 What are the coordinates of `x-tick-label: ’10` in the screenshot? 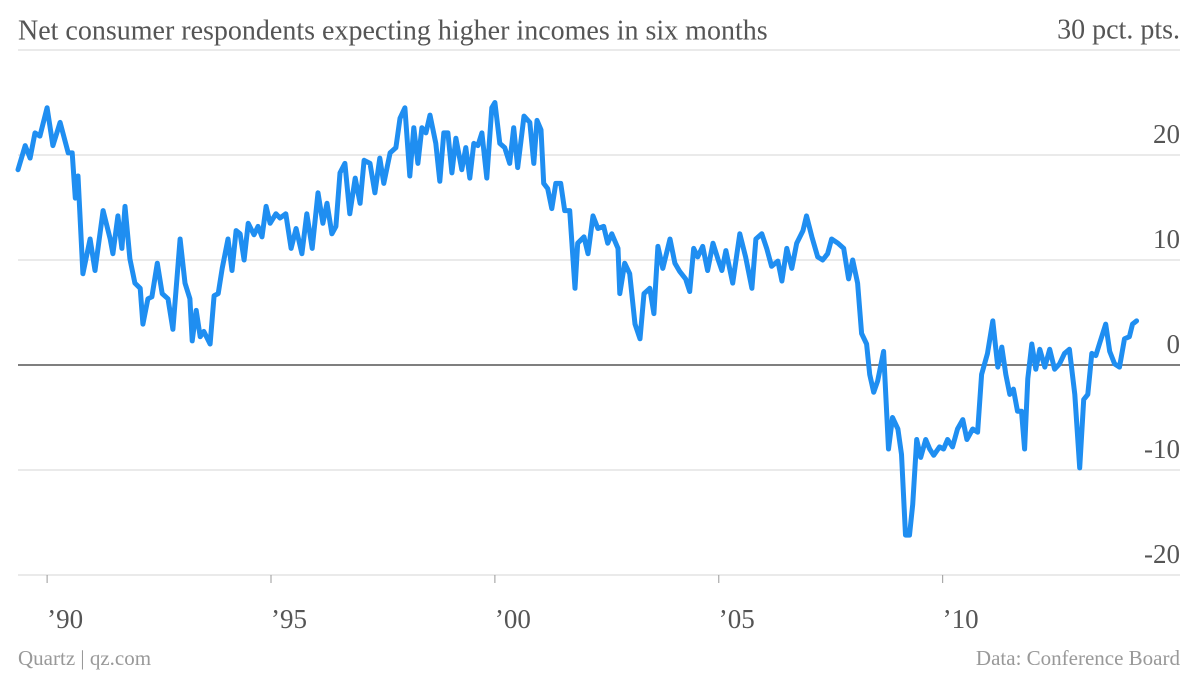 It's located at (961, 619).